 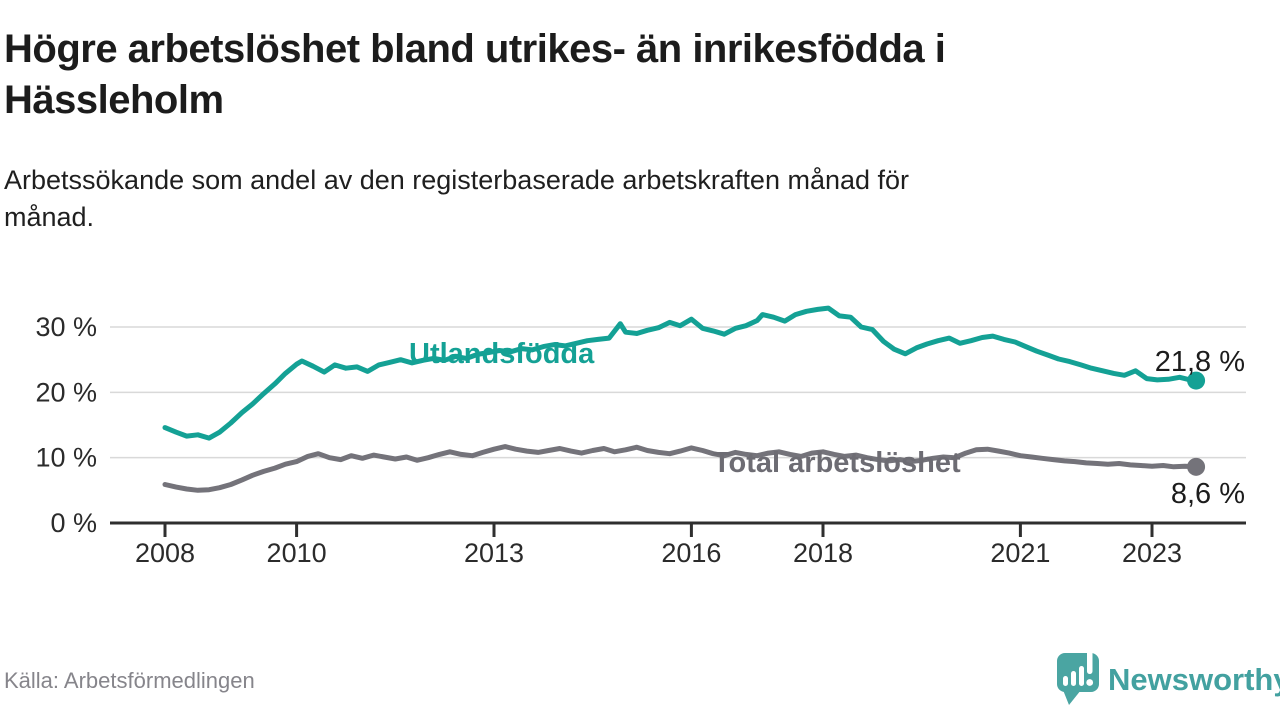 What do you see at coordinates (837, 463) in the screenshot?
I see `series-label-total-arbetsloshet: Total arbetslöshet` at bounding box center [837, 463].